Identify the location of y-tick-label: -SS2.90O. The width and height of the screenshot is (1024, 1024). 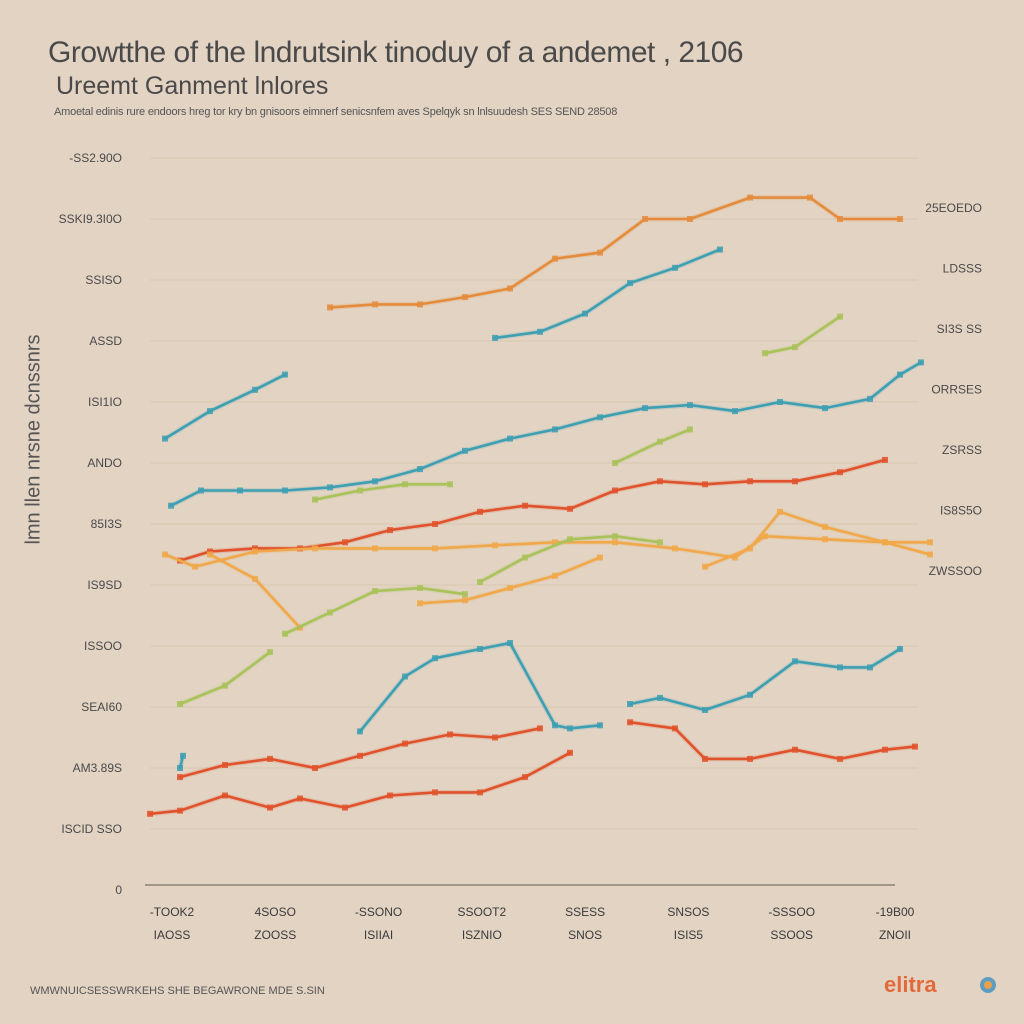
(95, 158).